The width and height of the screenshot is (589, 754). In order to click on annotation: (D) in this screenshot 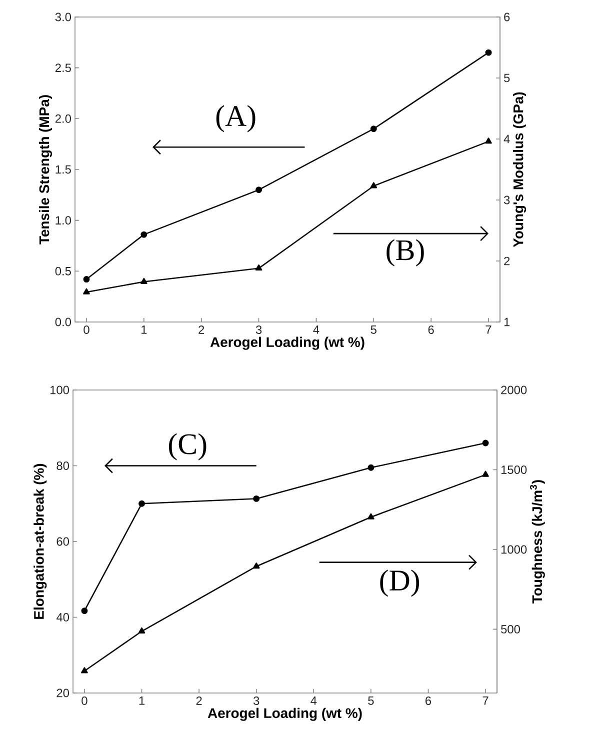, I will do `click(400, 583)`.